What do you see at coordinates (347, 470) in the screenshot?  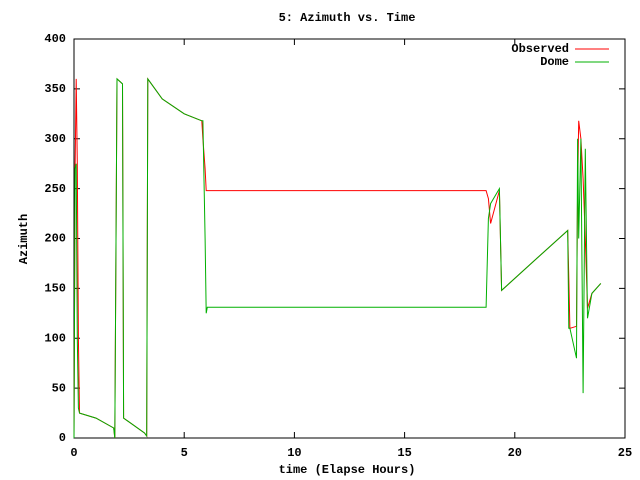 I see `x-axis-label: time (Elapse Hours)` at bounding box center [347, 470].